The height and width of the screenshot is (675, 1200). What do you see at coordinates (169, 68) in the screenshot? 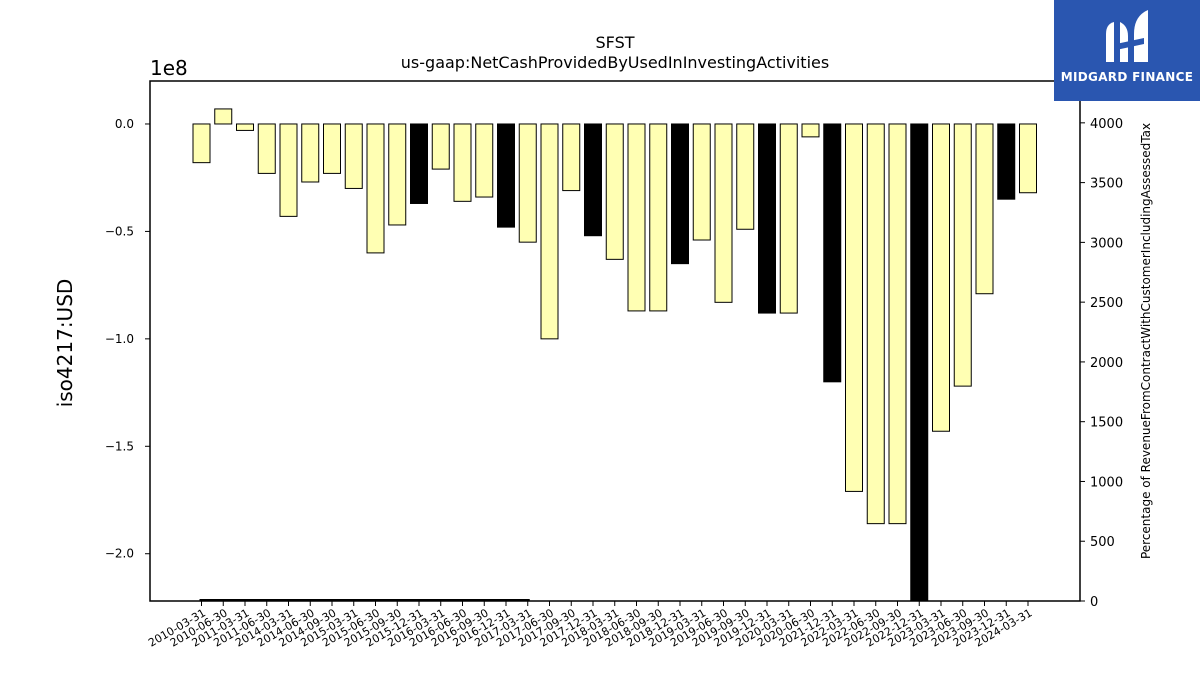
I see `y-offset-label: 1e8` at bounding box center [169, 68].